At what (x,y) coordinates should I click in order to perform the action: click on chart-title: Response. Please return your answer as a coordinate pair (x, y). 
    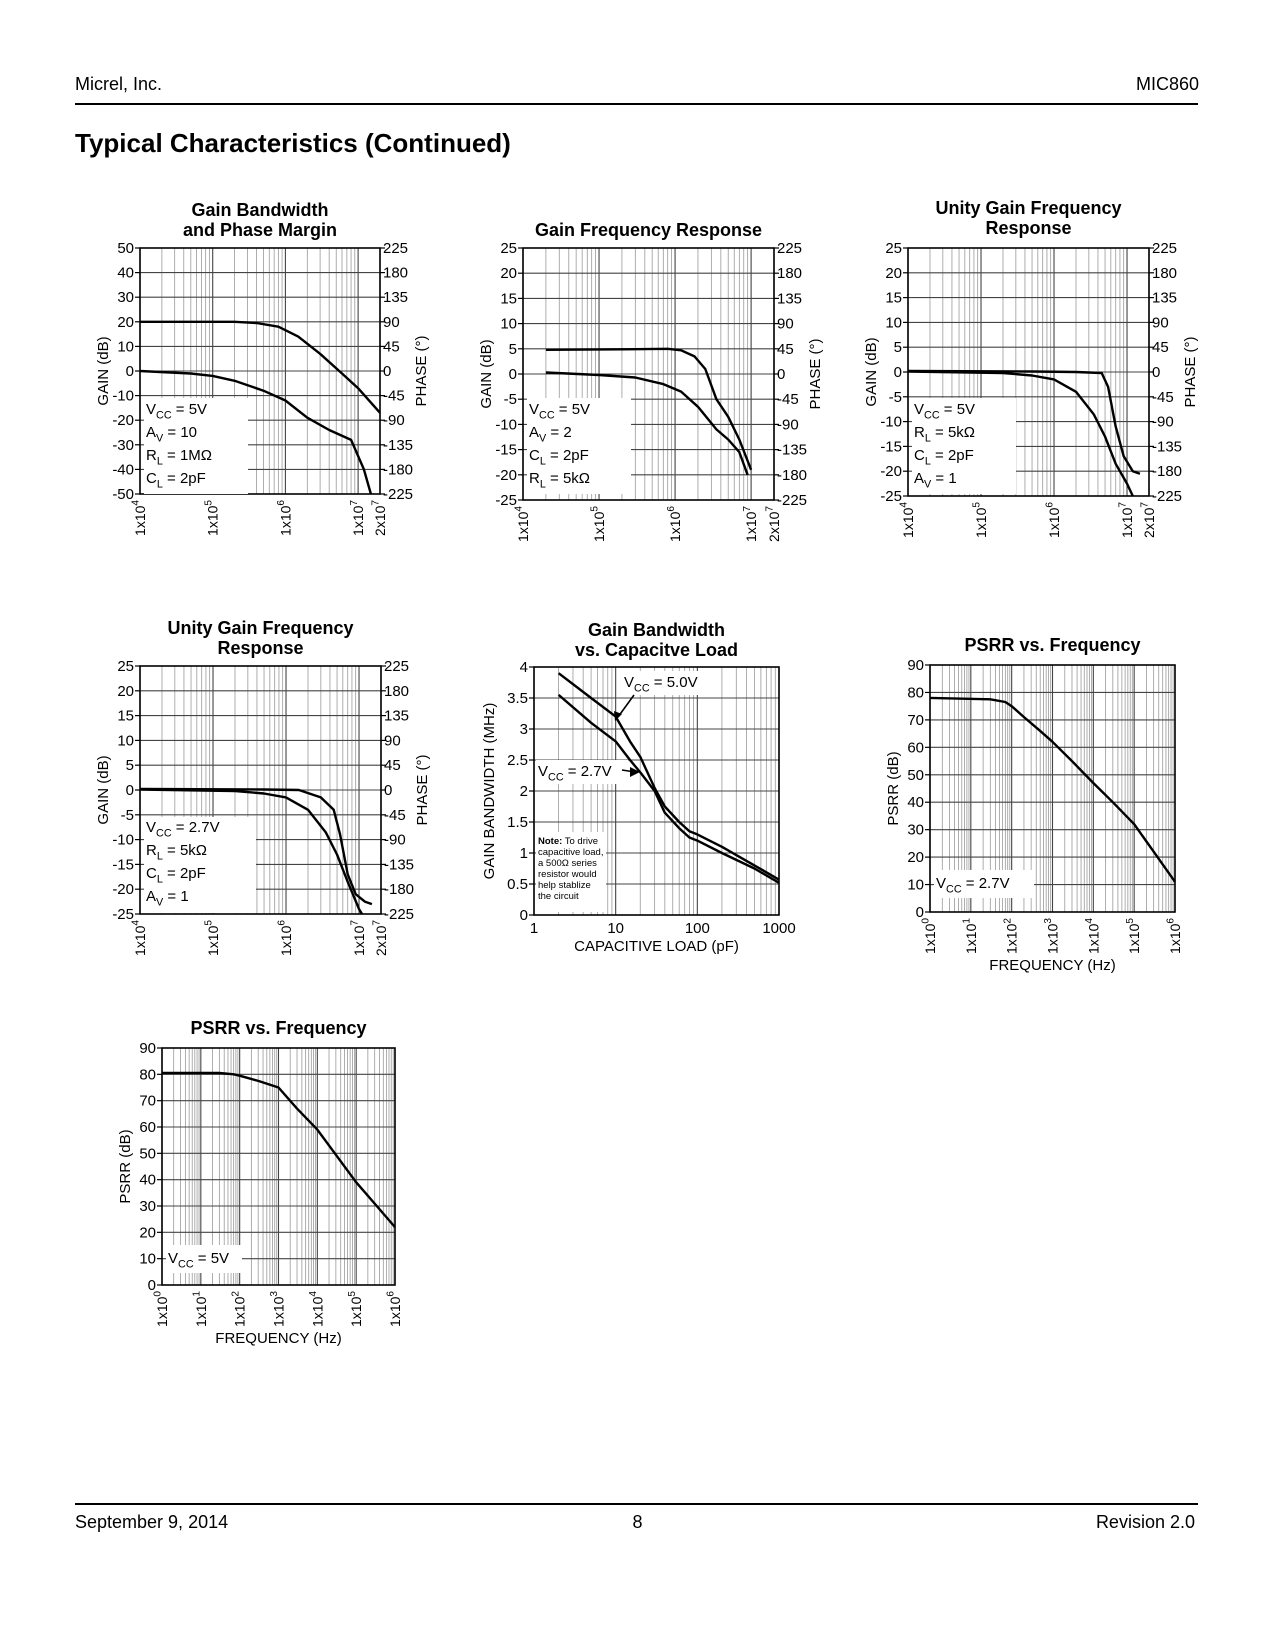
    Looking at the image, I should click on (1028, 228).